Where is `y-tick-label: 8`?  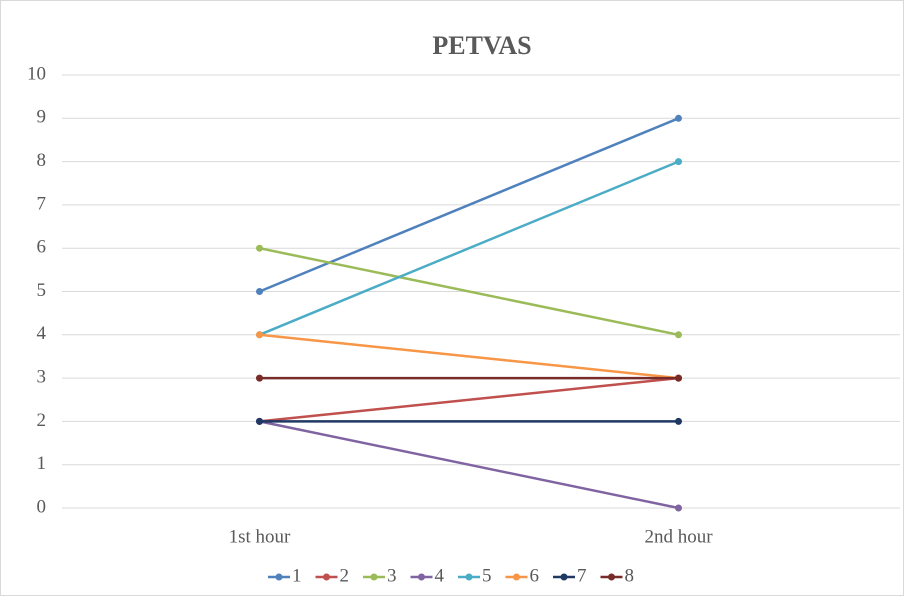 y-tick-label: 8 is located at coordinates (42, 160).